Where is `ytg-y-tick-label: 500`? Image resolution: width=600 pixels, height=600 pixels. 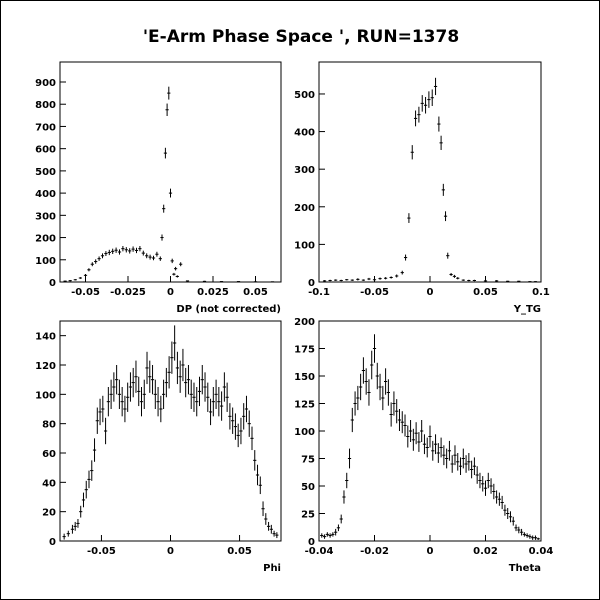 ytg-y-tick-label: 500 is located at coordinates (304, 95).